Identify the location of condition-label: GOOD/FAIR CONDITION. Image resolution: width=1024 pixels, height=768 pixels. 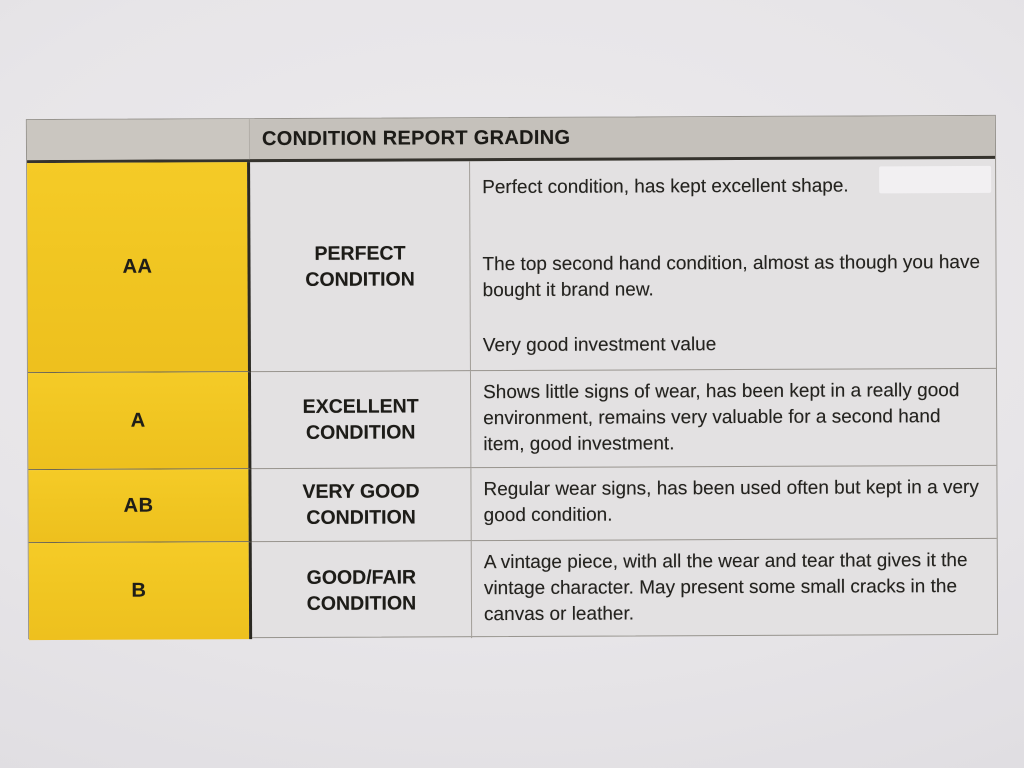
(361, 590).